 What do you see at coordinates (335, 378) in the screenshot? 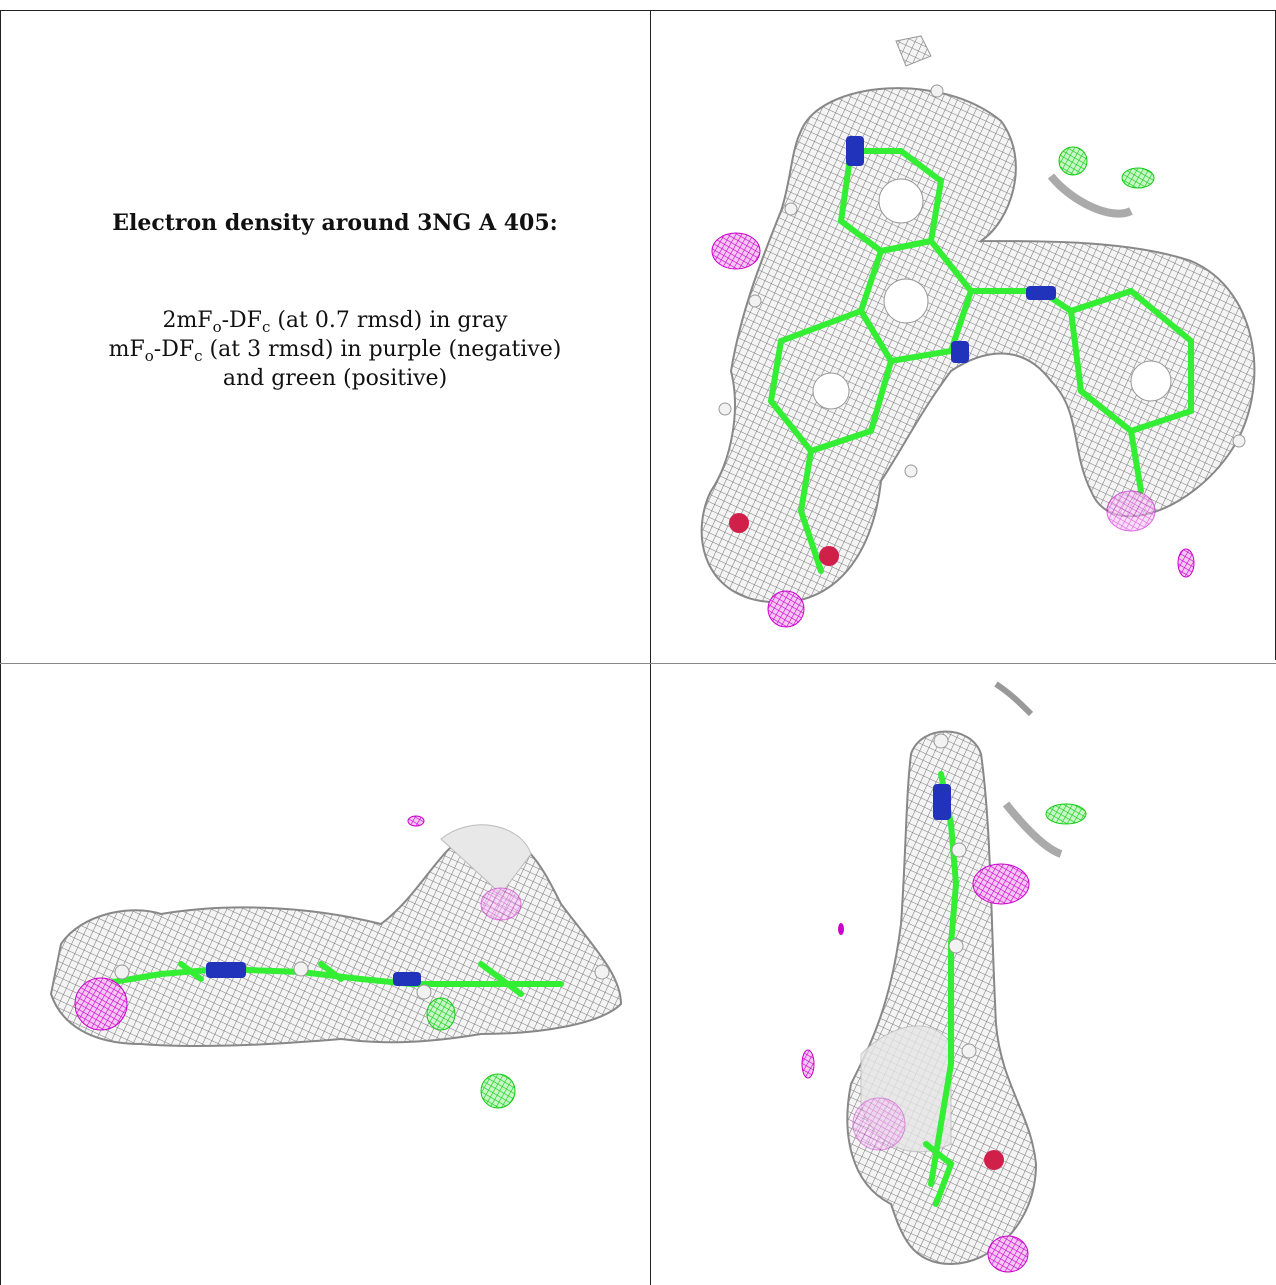
I see `caption-line-positive: and green (positive)` at bounding box center [335, 378].